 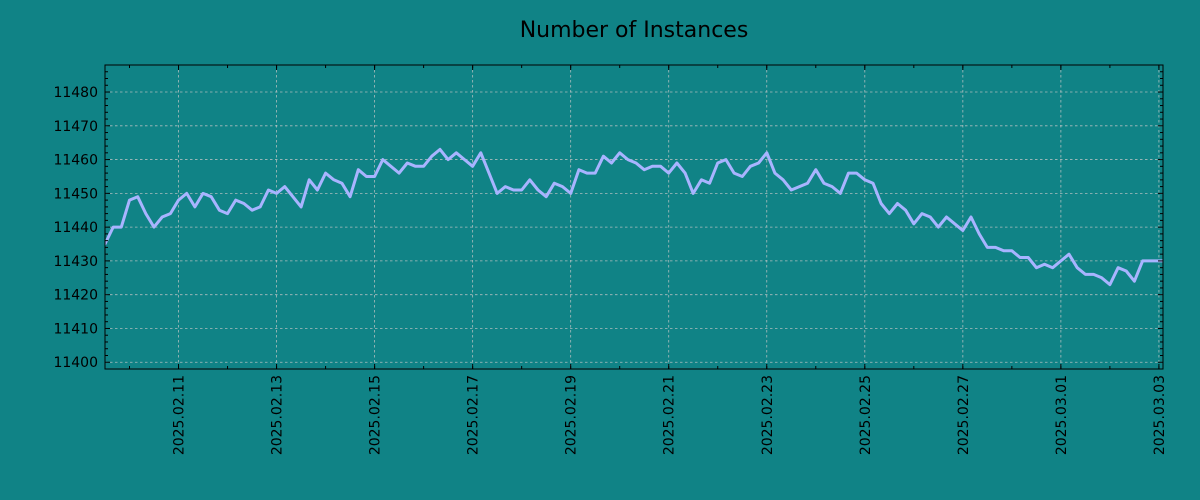 I want to click on y-tick-label: 11420, so click(x=75, y=296).